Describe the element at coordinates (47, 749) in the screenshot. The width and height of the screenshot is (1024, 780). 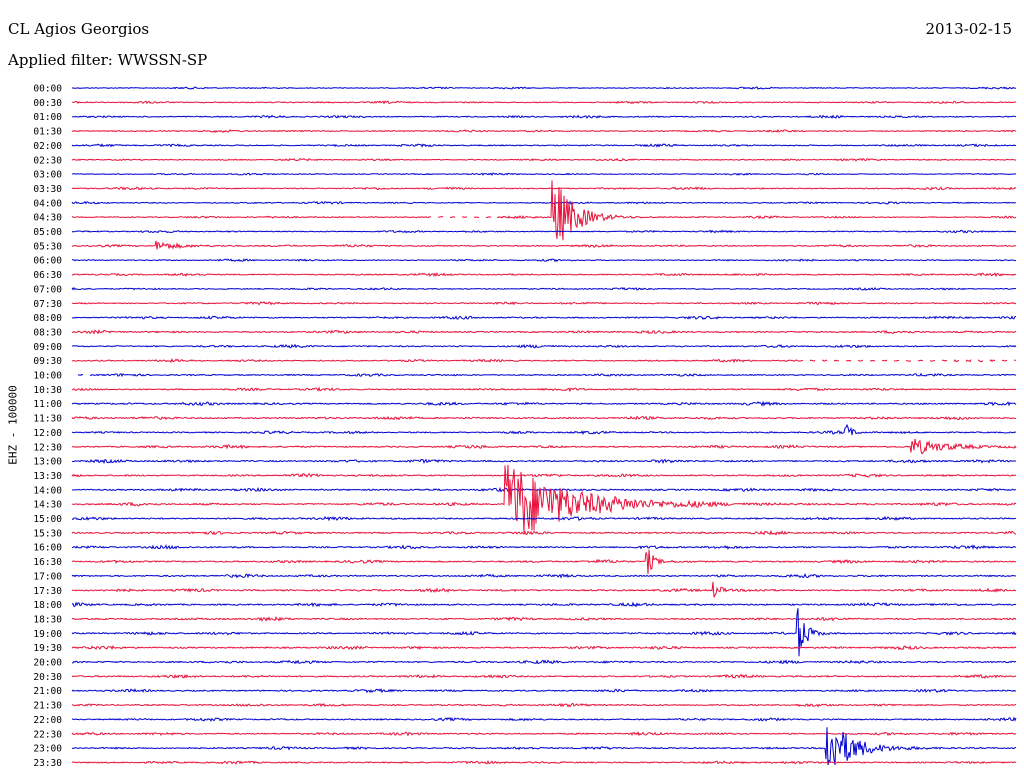
I see `row-label: 23:00` at that location.